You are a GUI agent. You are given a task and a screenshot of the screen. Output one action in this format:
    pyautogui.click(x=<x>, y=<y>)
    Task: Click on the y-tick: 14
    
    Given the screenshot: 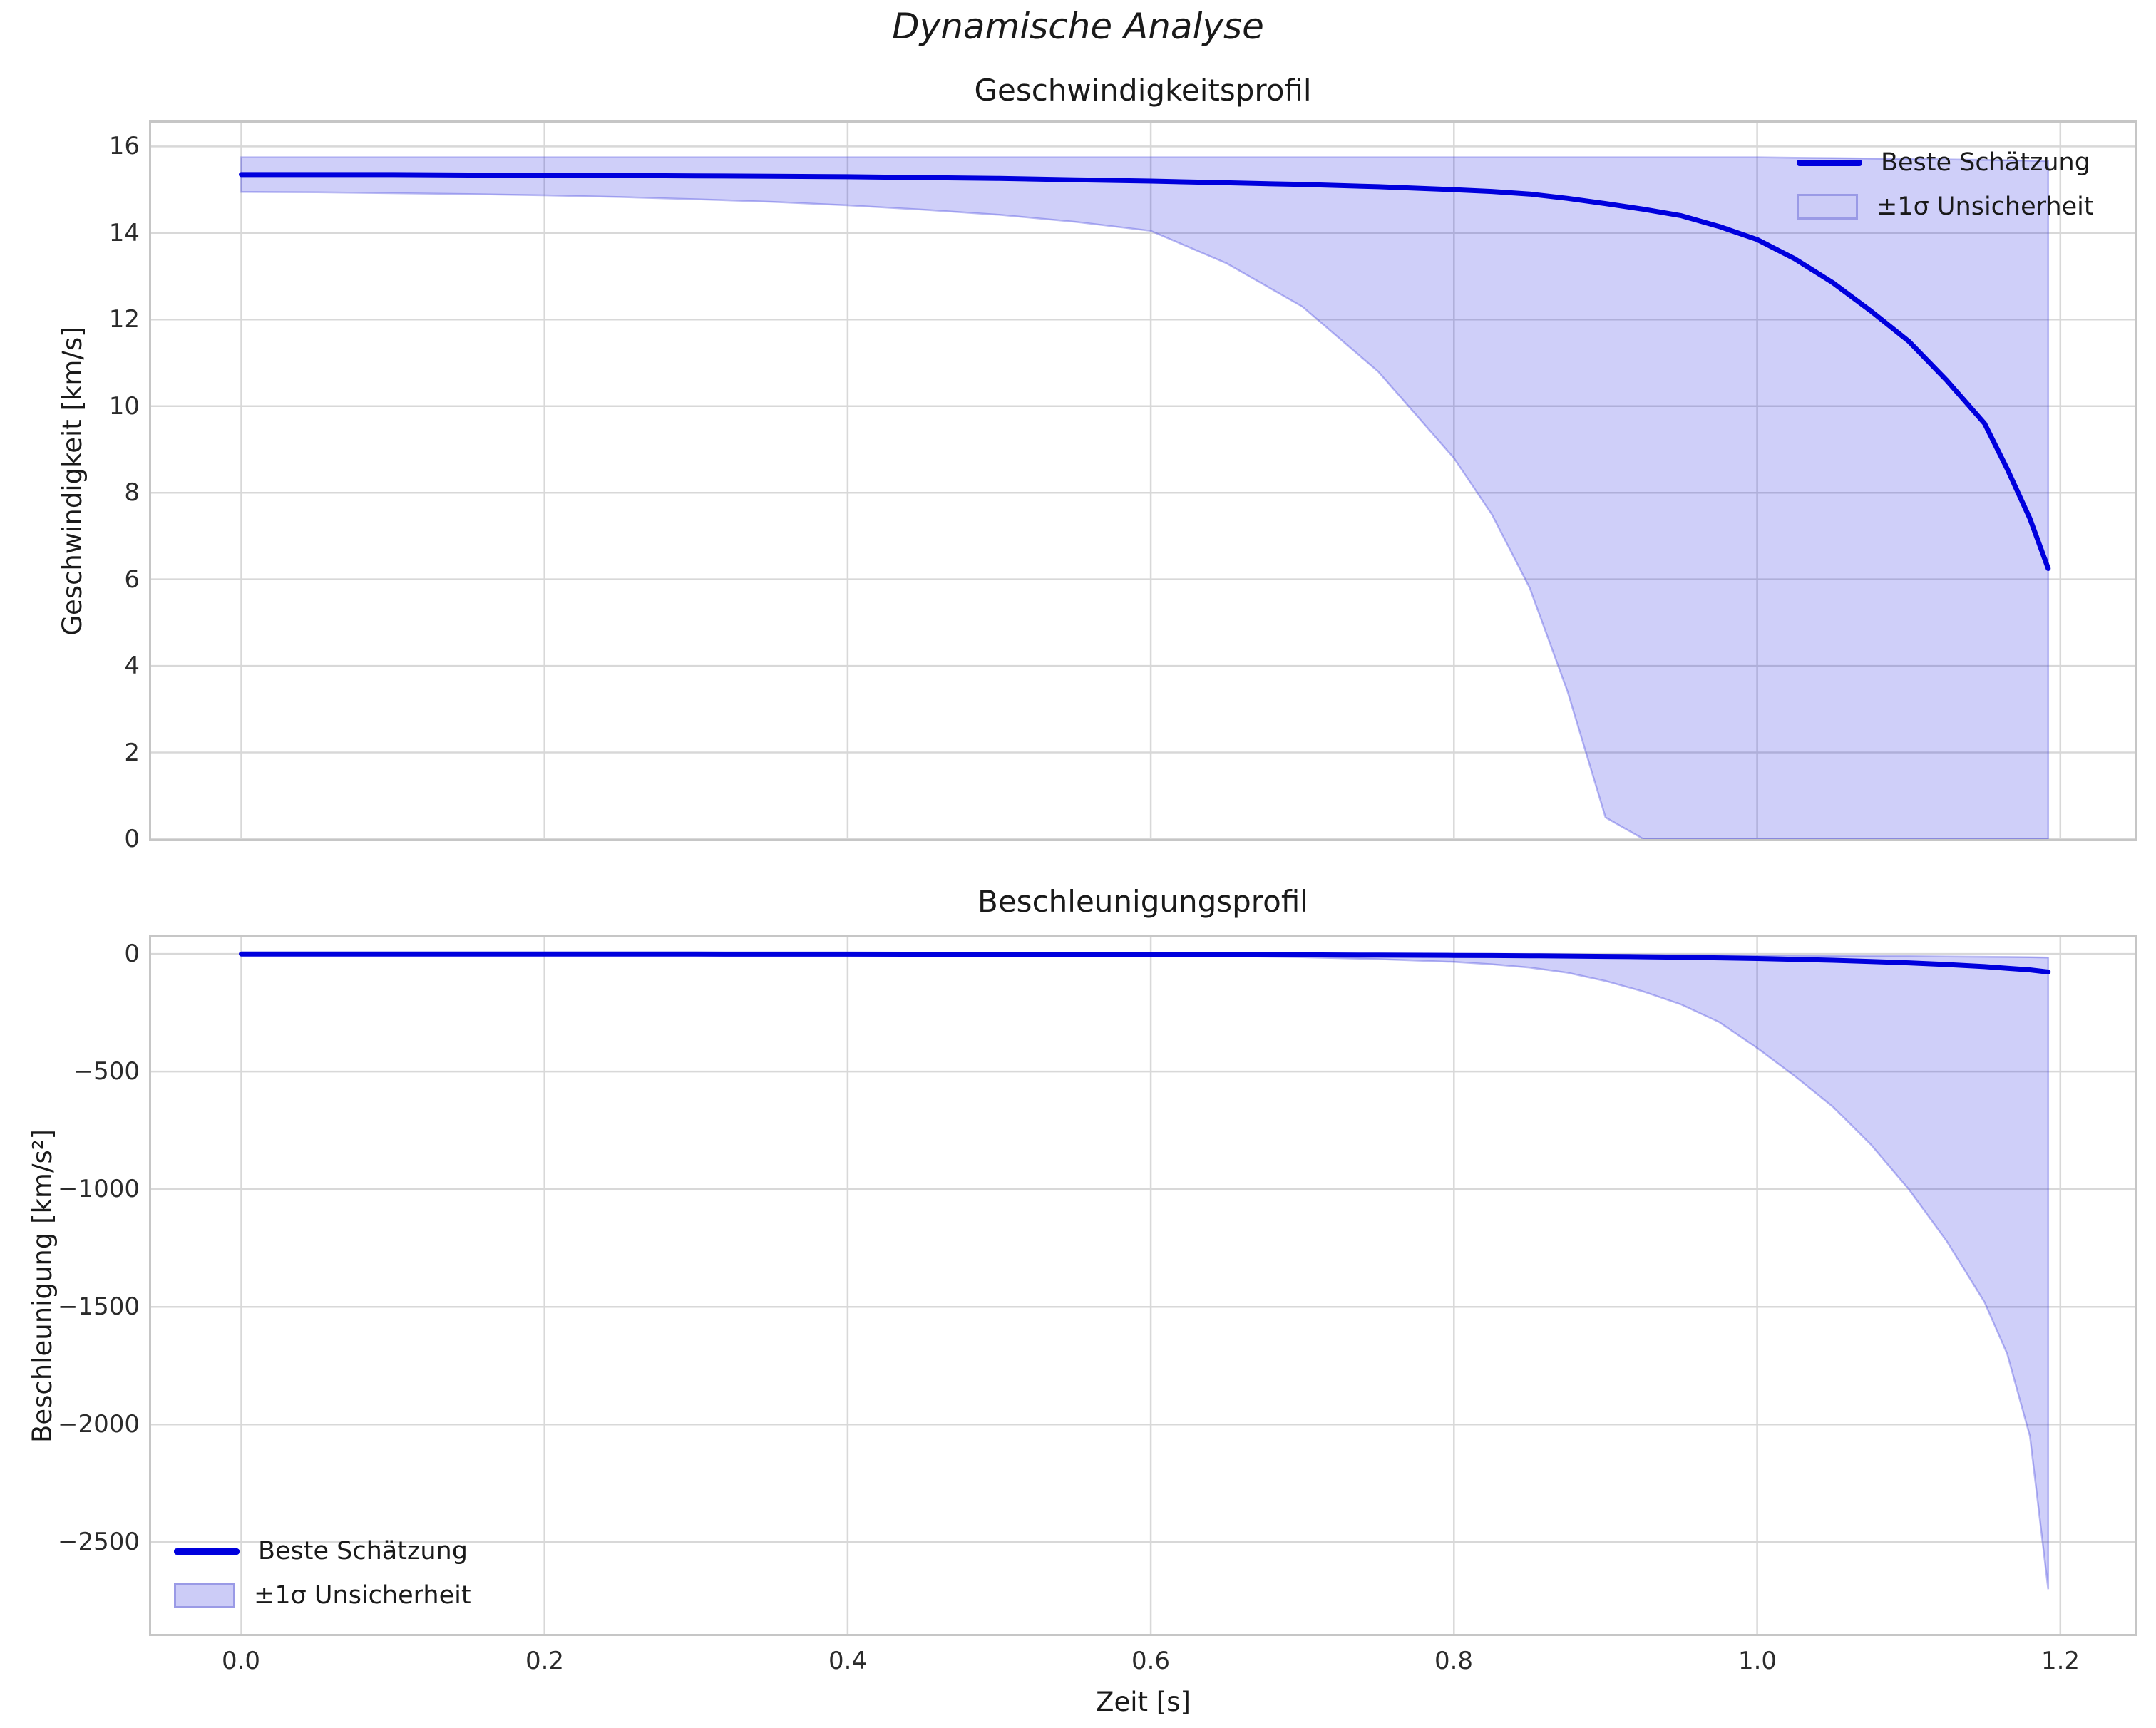 What is the action you would take?
    pyautogui.click(x=124, y=233)
    